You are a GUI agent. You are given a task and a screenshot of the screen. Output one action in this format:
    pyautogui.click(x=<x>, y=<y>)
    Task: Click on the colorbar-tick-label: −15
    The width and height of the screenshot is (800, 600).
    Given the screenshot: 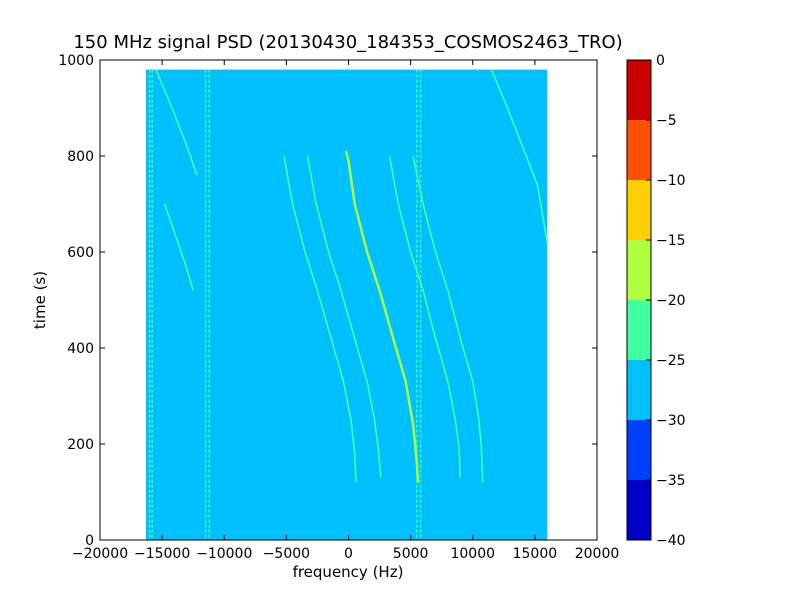 What is the action you would take?
    pyautogui.click(x=671, y=241)
    